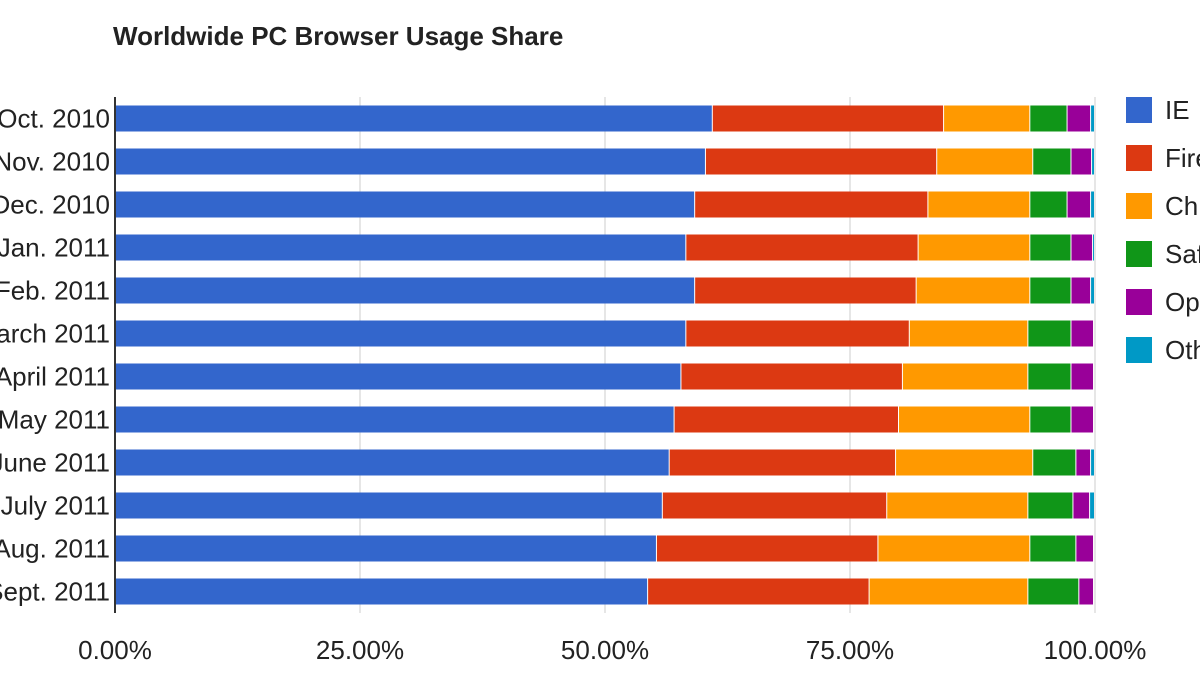 Image resolution: width=1200 pixels, height=675 pixels. I want to click on x-tick-label: 75.00%, so click(850, 650).